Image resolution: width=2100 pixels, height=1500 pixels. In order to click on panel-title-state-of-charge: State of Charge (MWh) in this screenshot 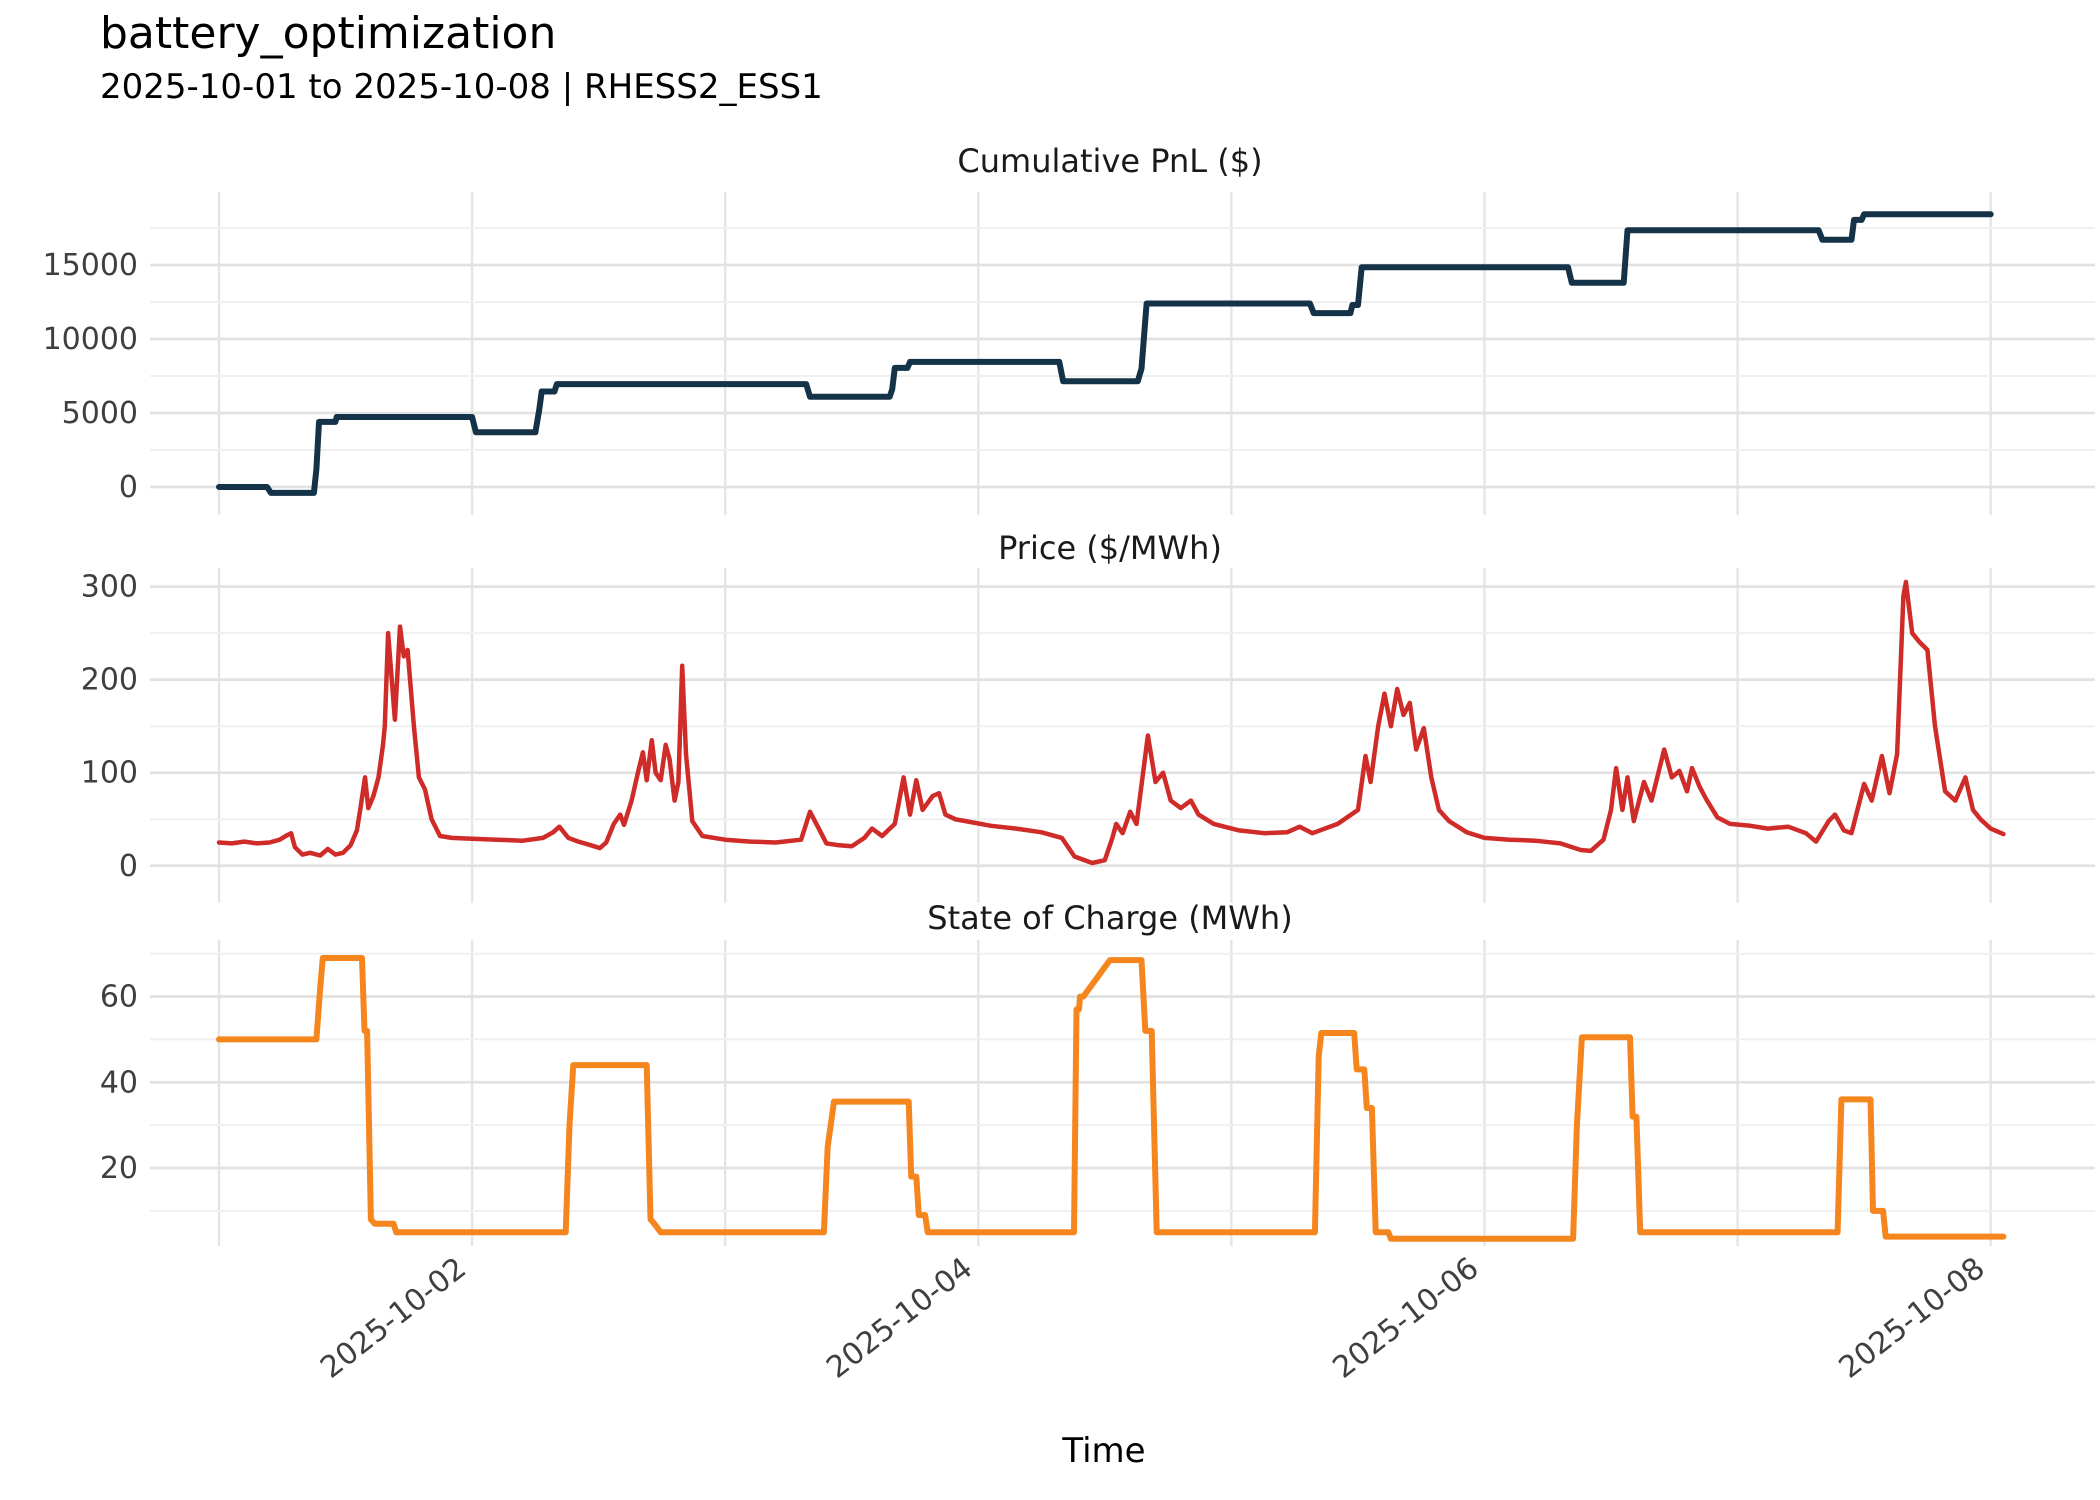, I will do `click(1109, 918)`.